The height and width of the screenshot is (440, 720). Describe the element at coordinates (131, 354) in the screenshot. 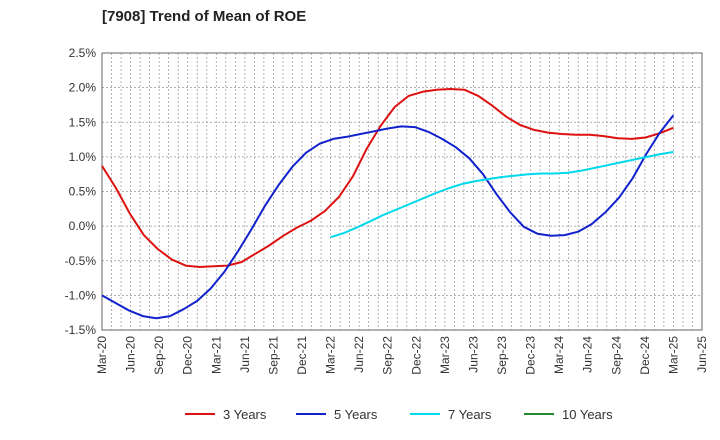

I see `x-tick-label: Jun-20` at that location.